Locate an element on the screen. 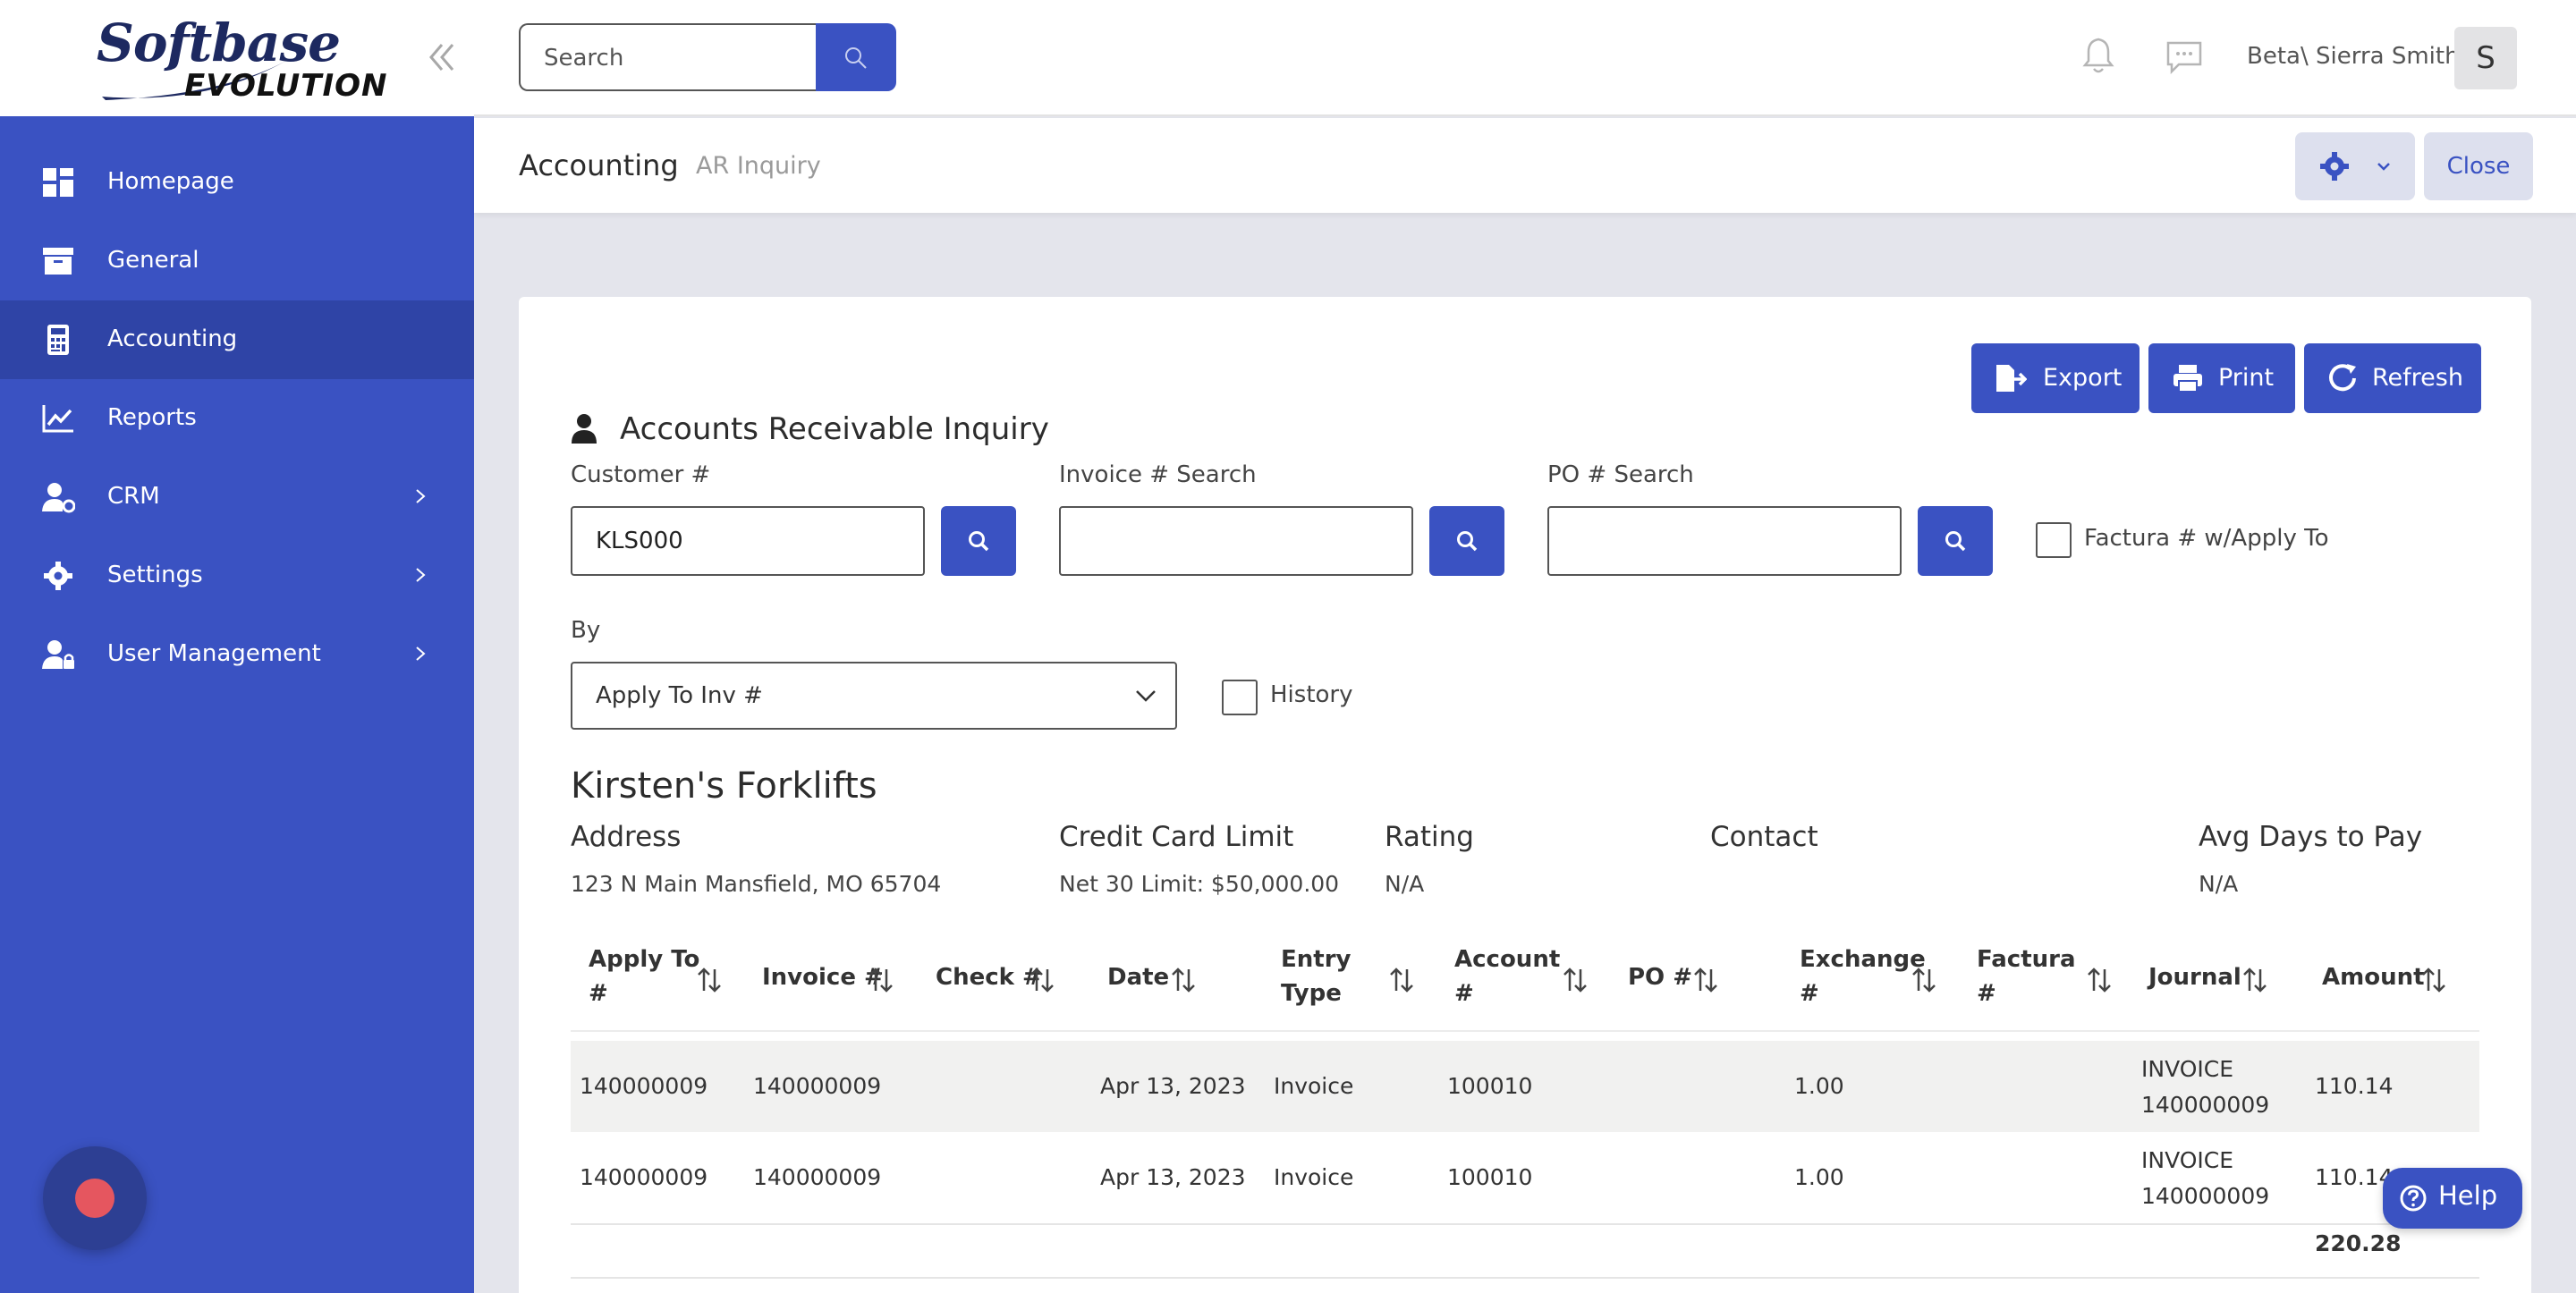 The width and height of the screenshot is (2576, 1293). help-button: Help is located at coordinates (2452, 1199).